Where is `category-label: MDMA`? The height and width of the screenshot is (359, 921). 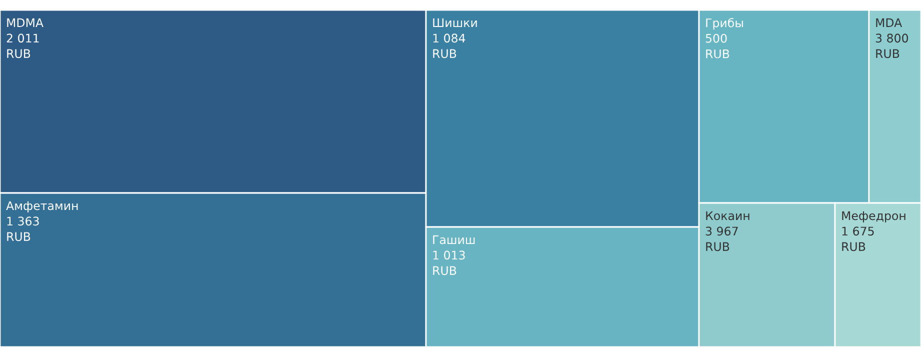
category-label: MDMA is located at coordinates (25, 22).